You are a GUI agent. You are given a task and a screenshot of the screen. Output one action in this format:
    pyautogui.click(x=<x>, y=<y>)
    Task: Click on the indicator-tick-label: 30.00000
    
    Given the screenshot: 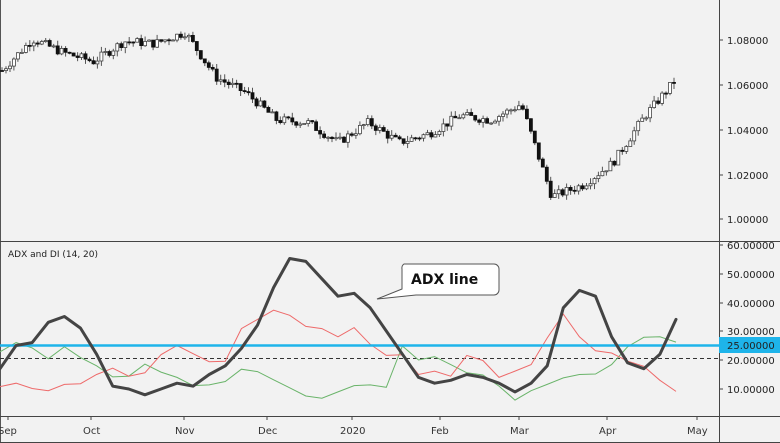 What is the action you would take?
    pyautogui.click(x=751, y=332)
    